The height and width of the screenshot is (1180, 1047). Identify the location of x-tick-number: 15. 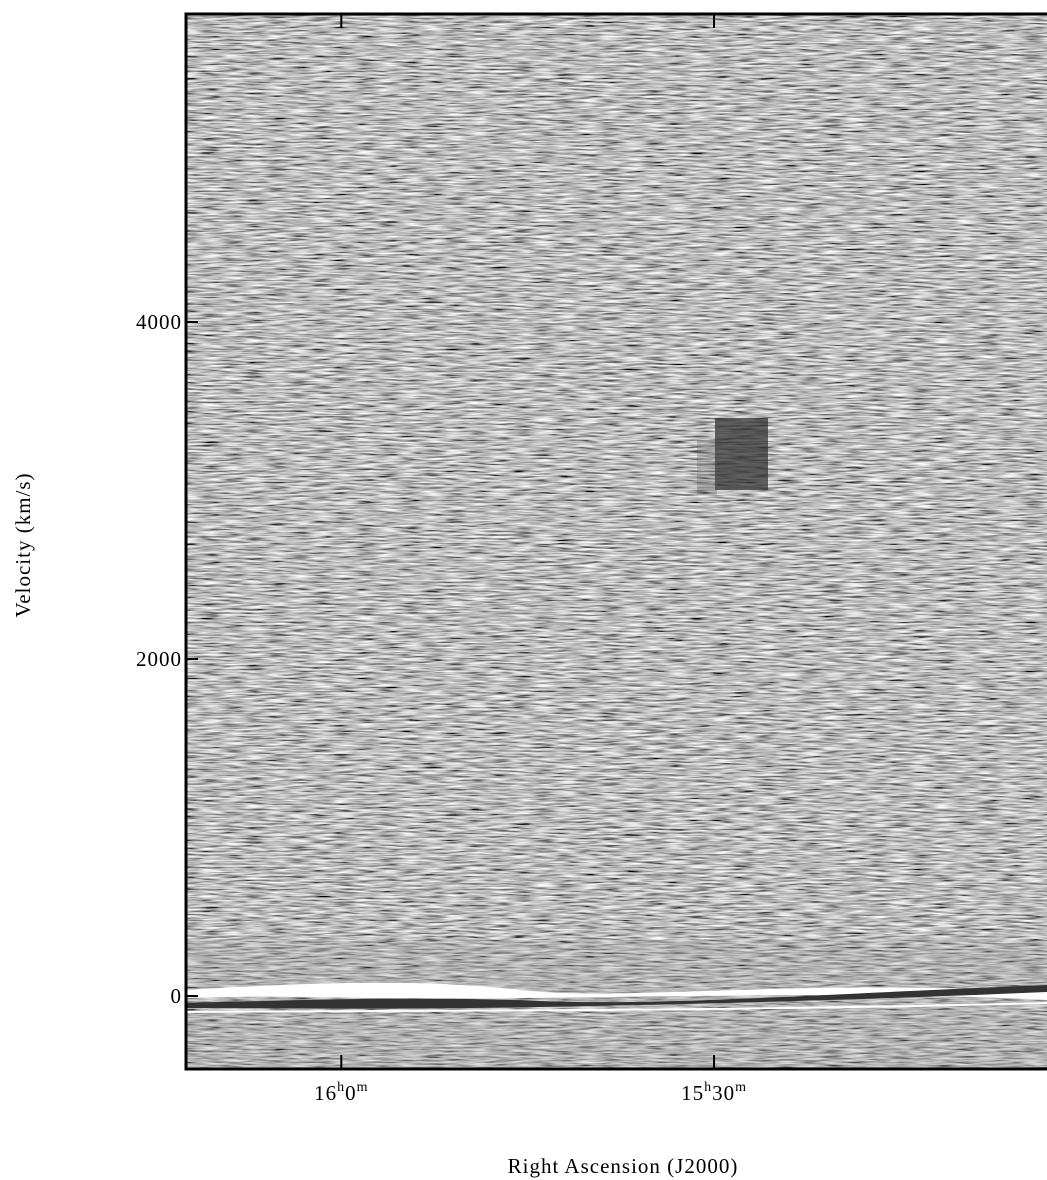
(692, 1093).